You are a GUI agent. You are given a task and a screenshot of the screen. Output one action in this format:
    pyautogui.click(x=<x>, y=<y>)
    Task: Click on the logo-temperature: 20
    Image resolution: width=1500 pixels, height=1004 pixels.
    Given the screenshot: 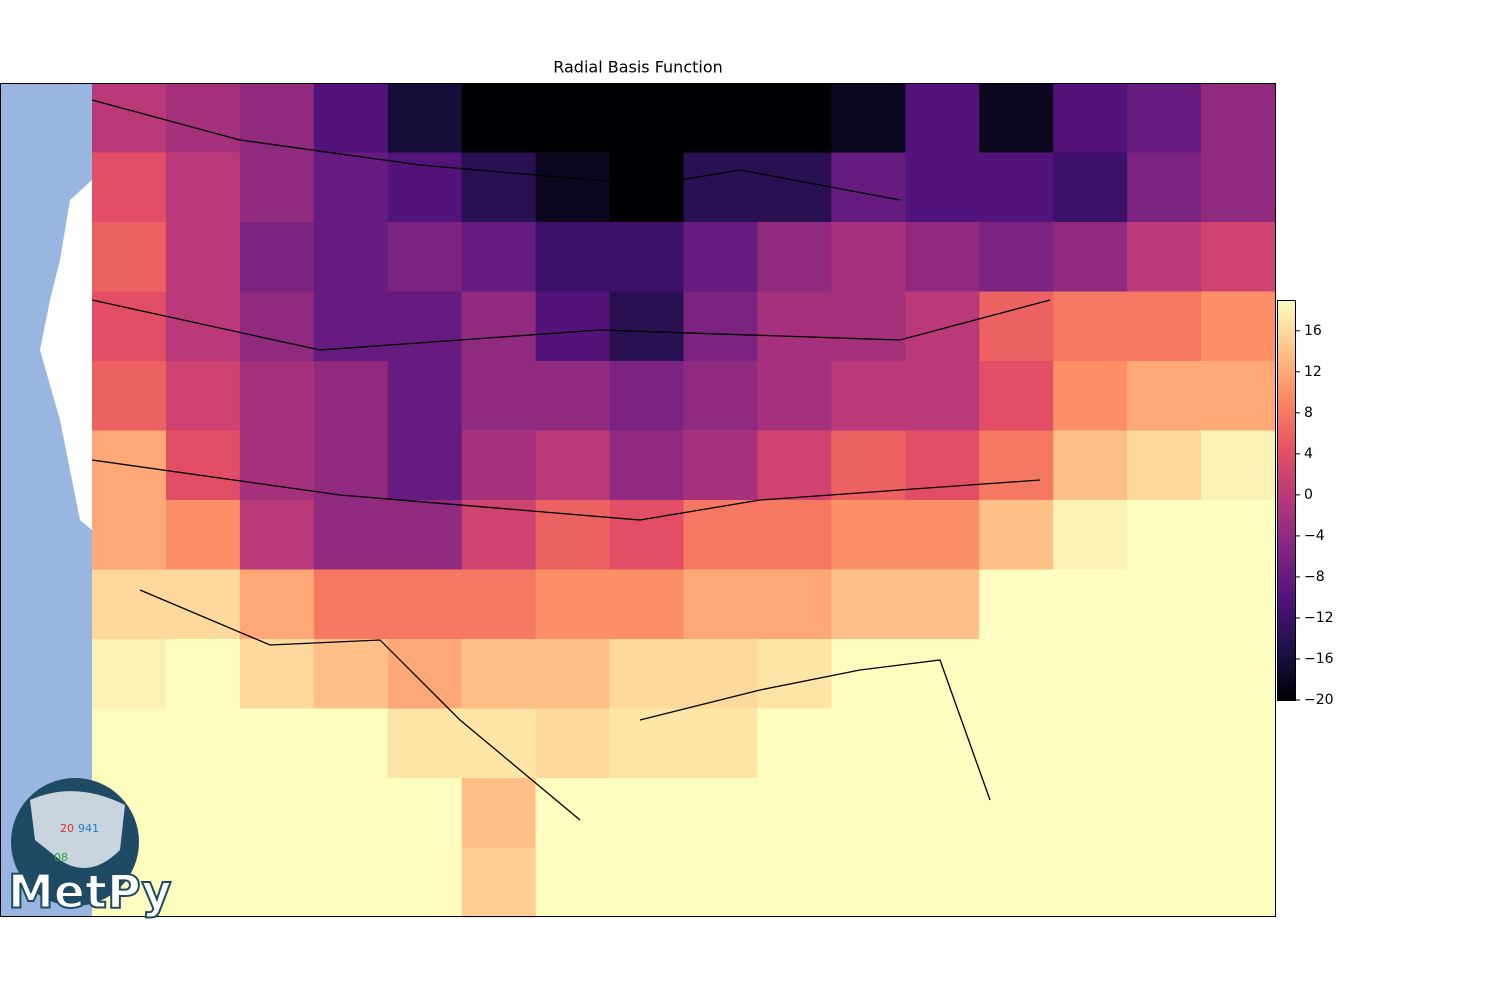 What is the action you would take?
    pyautogui.click(x=67, y=828)
    